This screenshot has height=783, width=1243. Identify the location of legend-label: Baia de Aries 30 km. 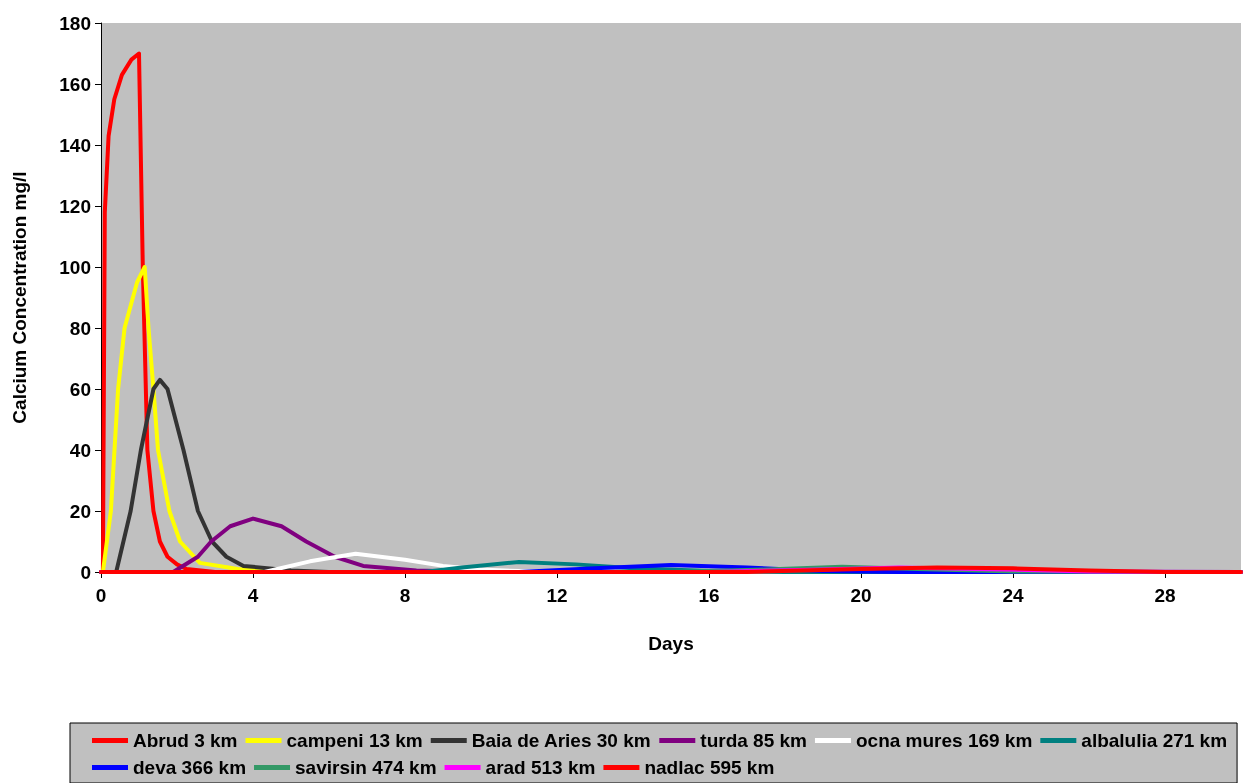
(561, 740).